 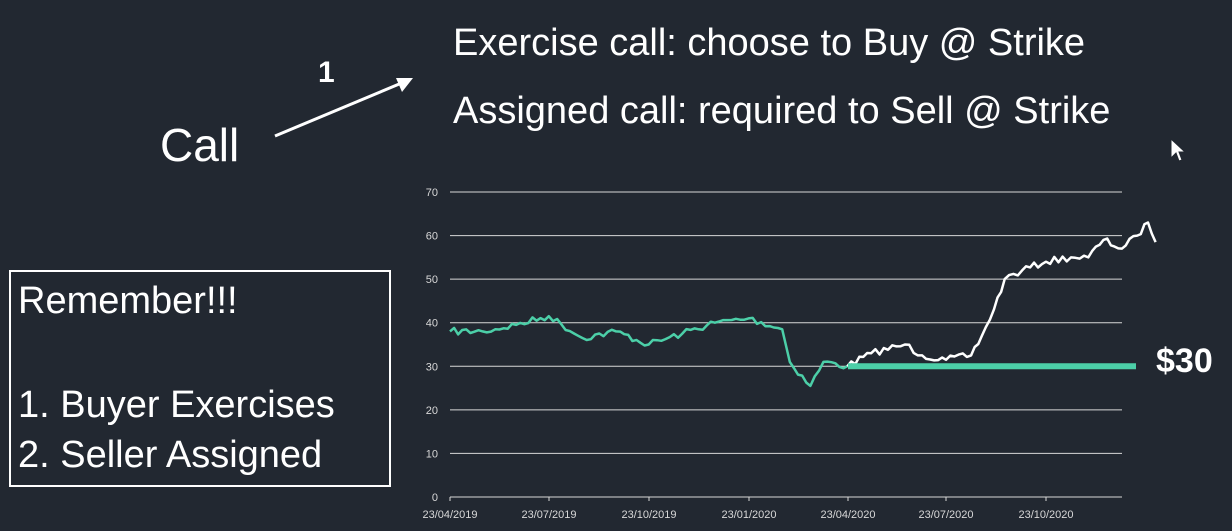 What do you see at coordinates (432, 193) in the screenshot?
I see `y-tick-label: 70` at bounding box center [432, 193].